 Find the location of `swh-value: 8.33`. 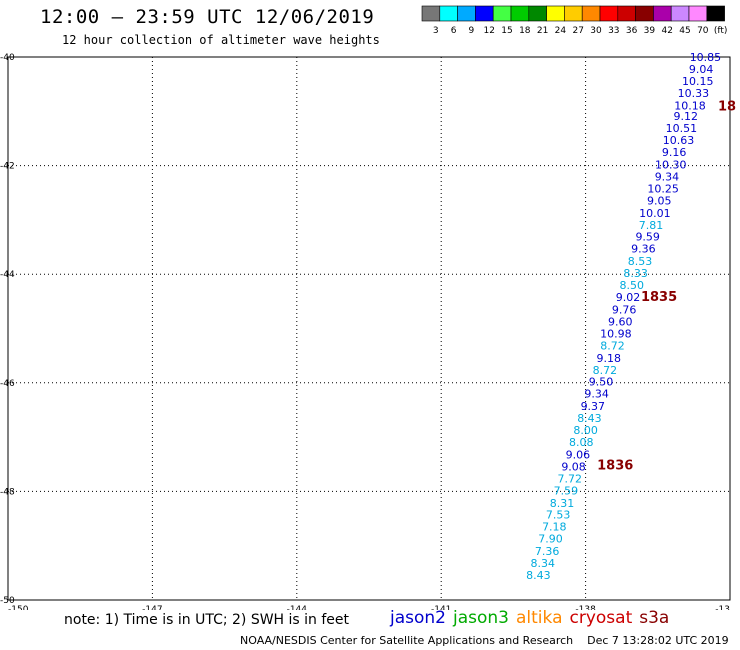

swh-value: 8.33 is located at coordinates (635, 273).